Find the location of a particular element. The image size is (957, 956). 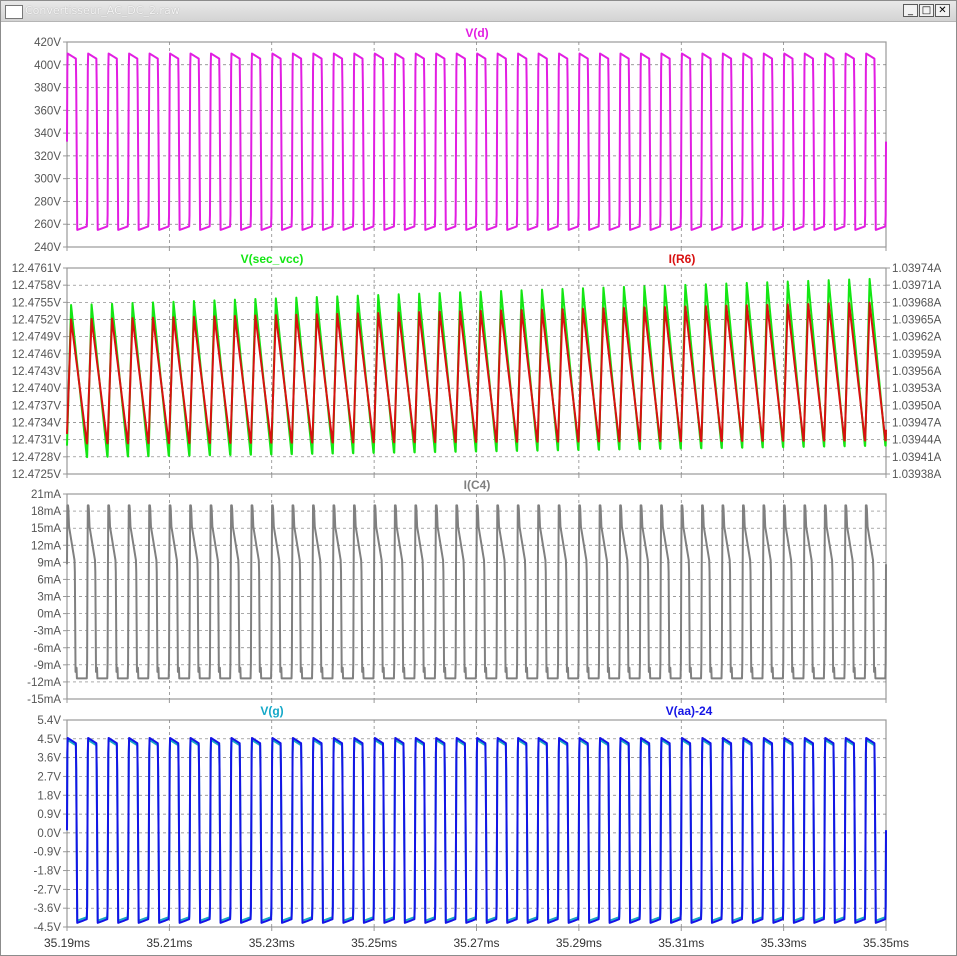

y-tick-label: 240V is located at coordinates (47, 248).